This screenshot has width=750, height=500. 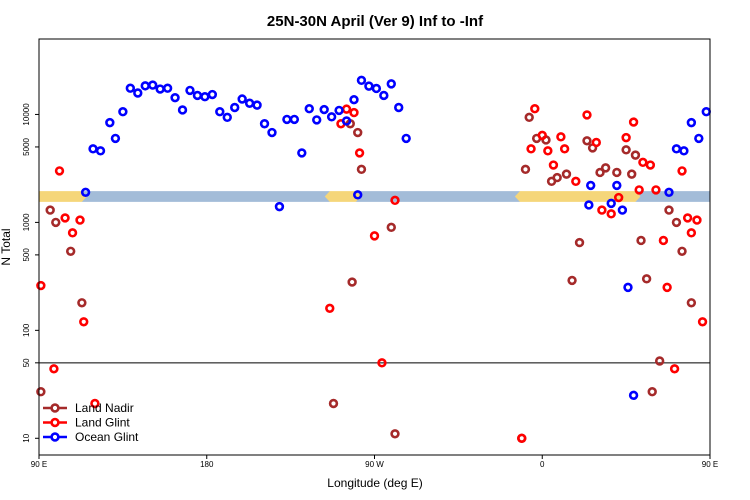 I want to click on legend-item: Land Glint, so click(x=86, y=423).